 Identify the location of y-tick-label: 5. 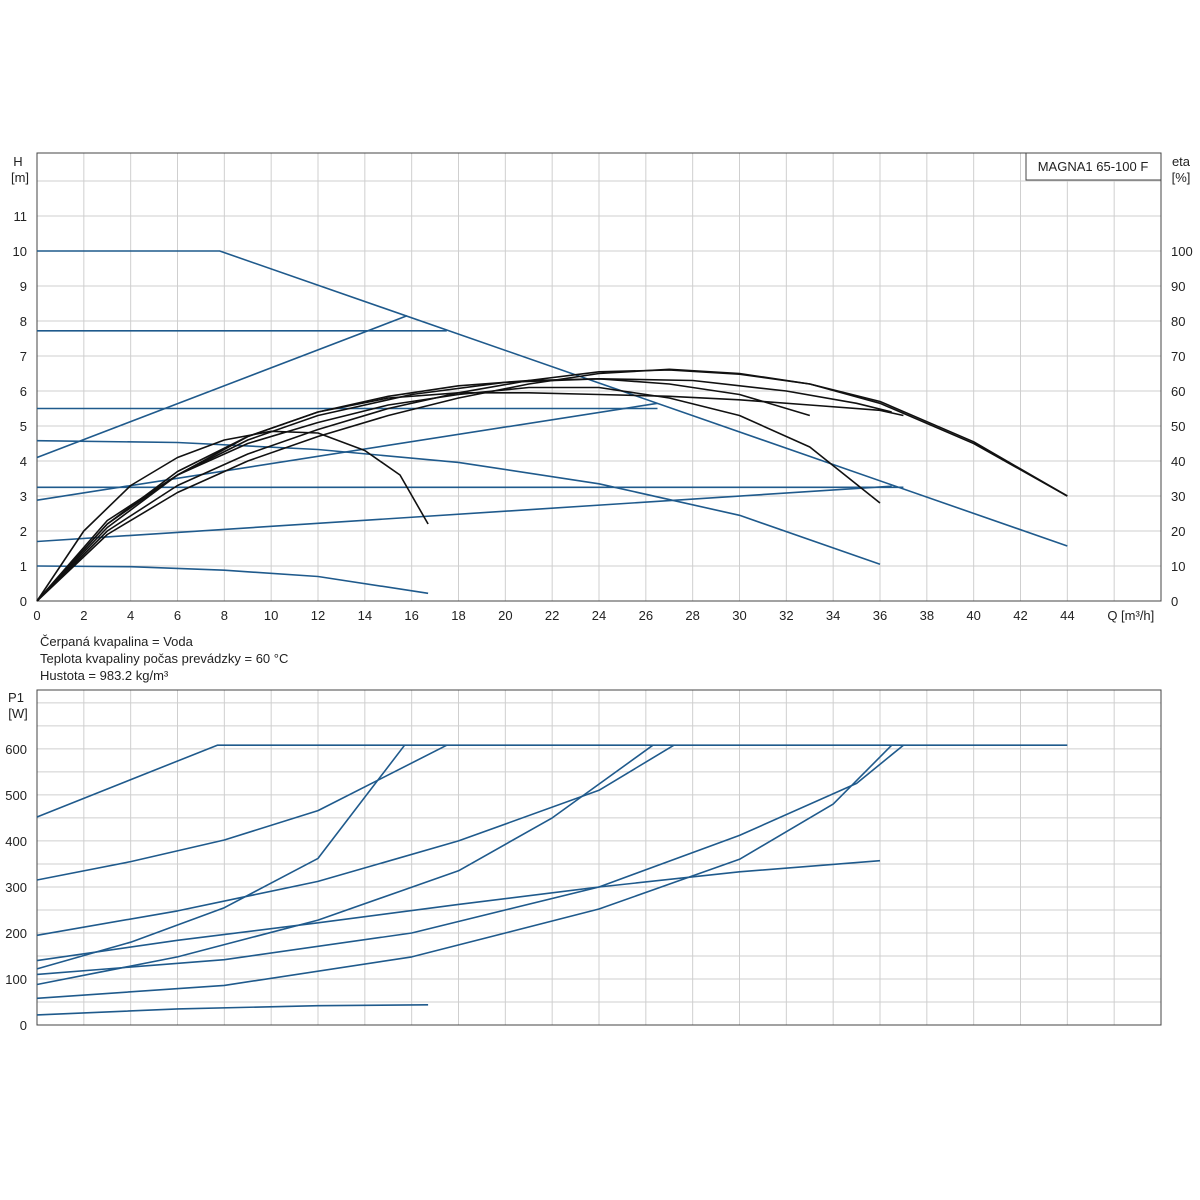
(23, 426).